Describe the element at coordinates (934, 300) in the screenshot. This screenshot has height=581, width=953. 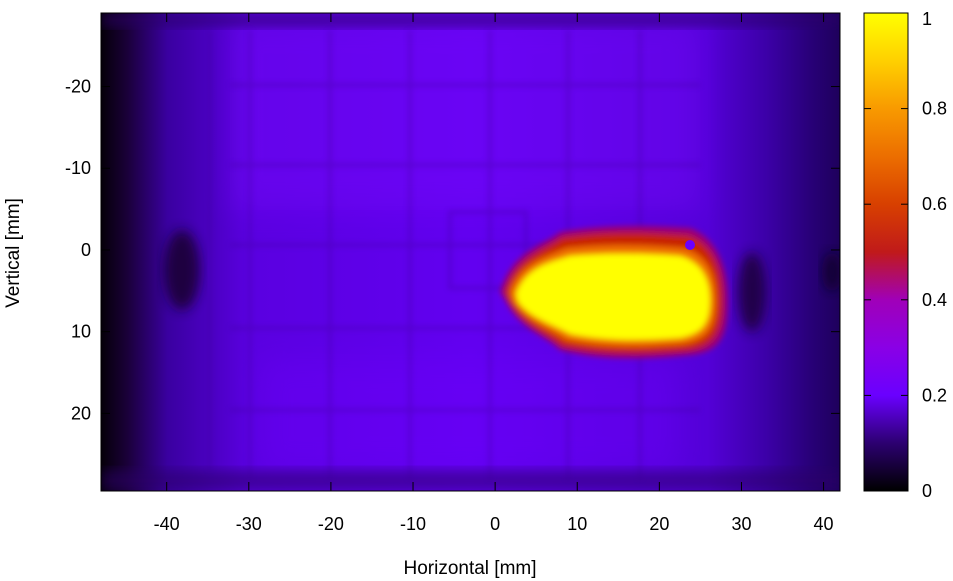
I see `colorbar-tick-label: 0.4` at that location.